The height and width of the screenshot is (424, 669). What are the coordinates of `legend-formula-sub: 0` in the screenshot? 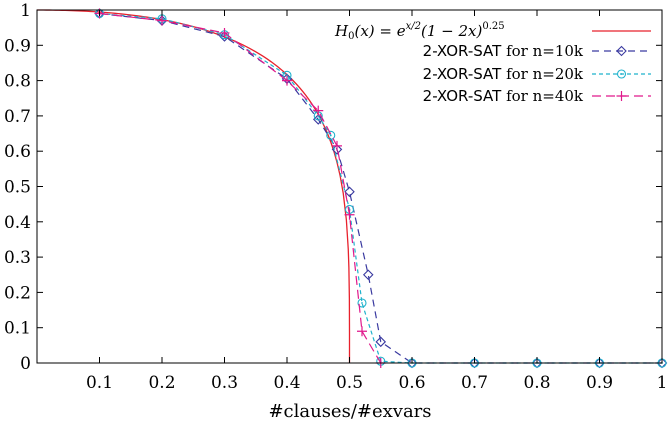 It's located at (351, 36).